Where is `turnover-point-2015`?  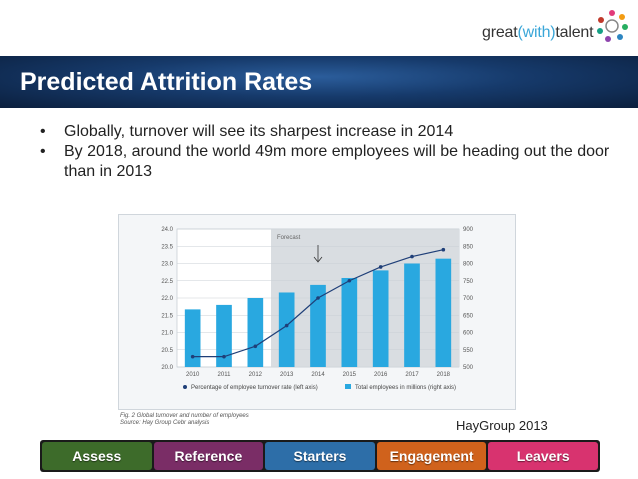
turnover-point-2015 is located at coordinates (349, 280).